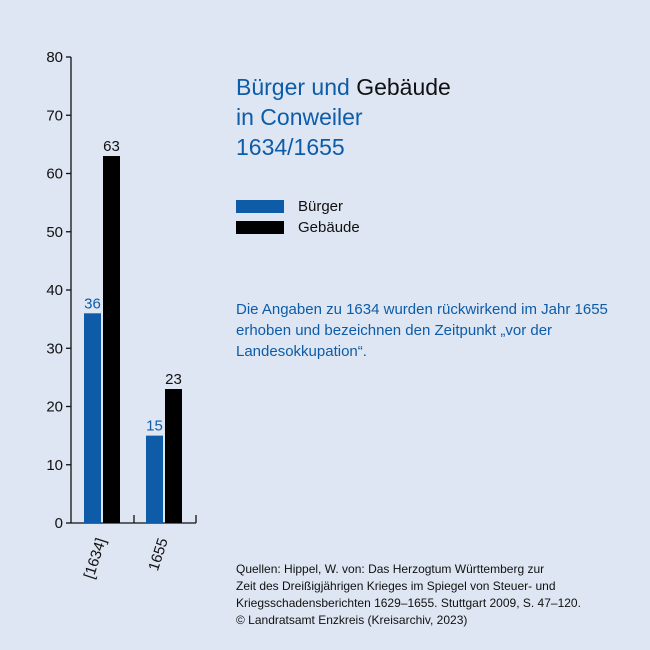 This screenshot has height=650, width=650. Describe the element at coordinates (260, 206) in the screenshot. I see `legend-swatch-buerger` at that location.